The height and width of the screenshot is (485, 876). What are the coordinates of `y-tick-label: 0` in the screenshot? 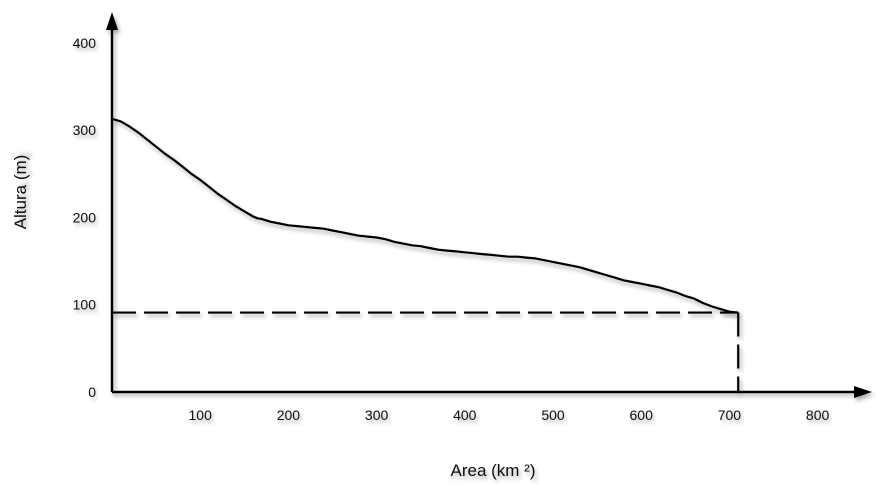 It's located at (92, 392).